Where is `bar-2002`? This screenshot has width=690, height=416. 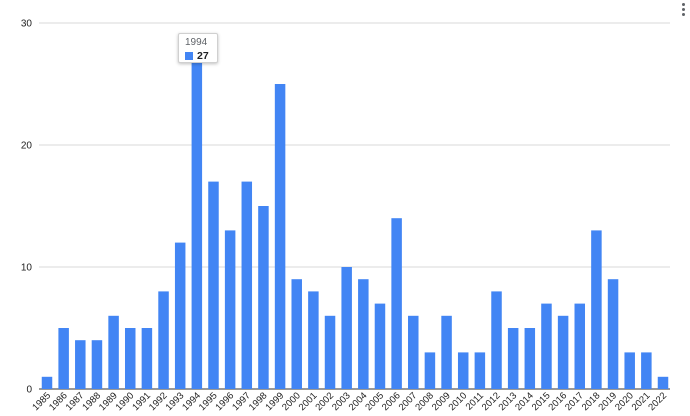
bar-2002 is located at coordinates (330, 352).